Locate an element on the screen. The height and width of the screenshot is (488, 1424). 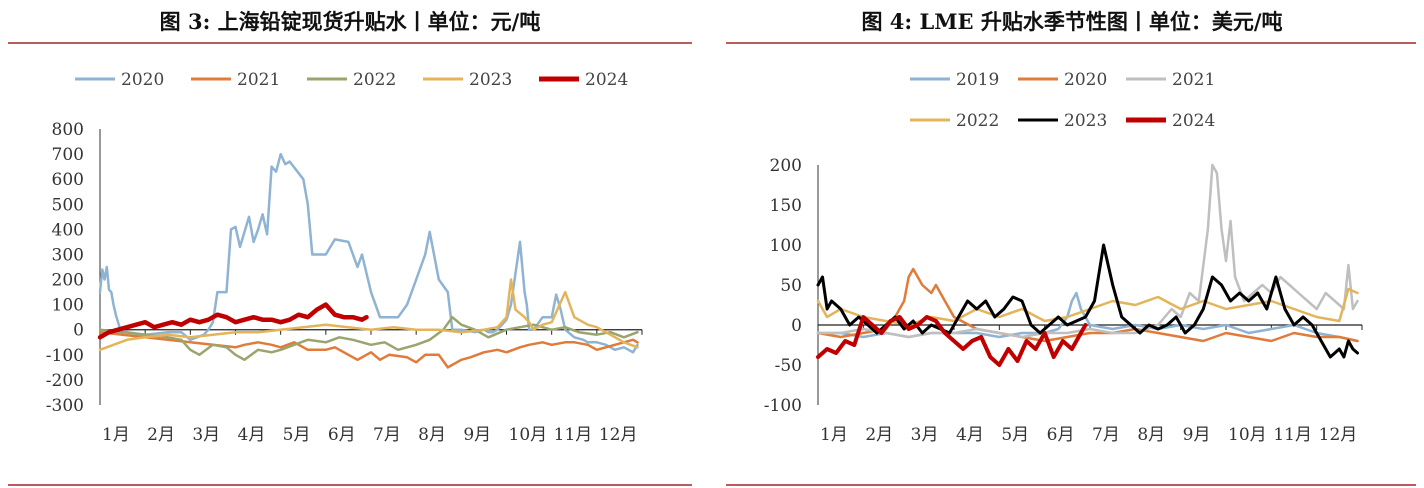
y-tick-label: 800 is located at coordinates (68, 130).